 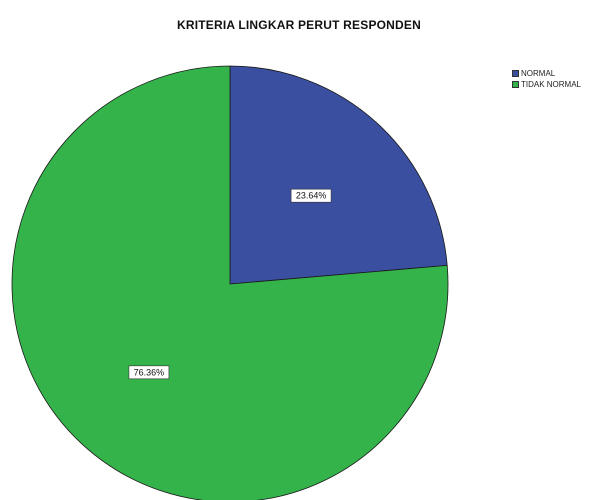 What do you see at coordinates (538, 73) in the screenshot?
I see `legend-label-normal: NORMAL` at bounding box center [538, 73].